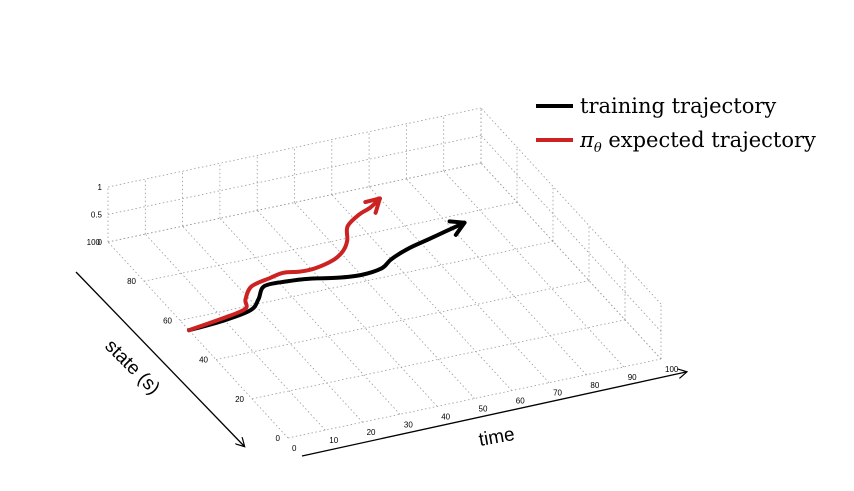  Describe the element at coordinates (445, 416) in the screenshot. I see `x-tick-label: 40` at that location.